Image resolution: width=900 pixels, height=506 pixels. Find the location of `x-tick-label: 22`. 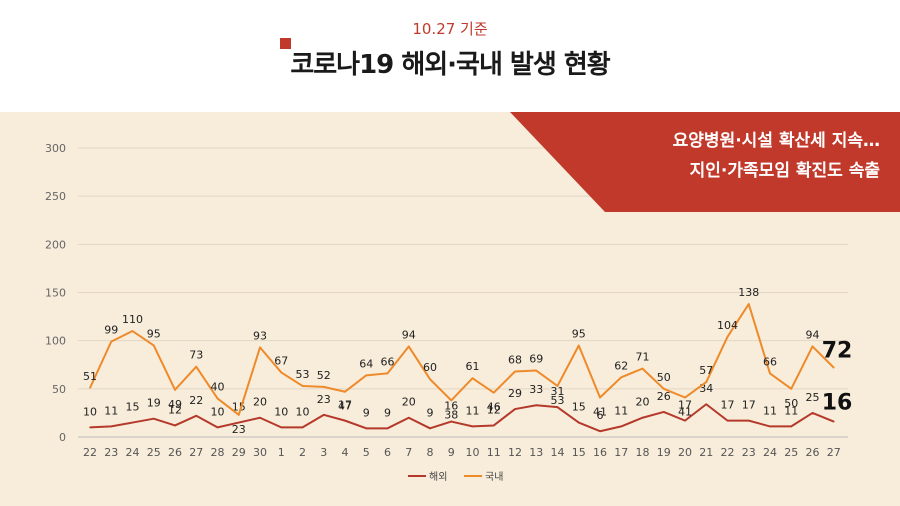

x-tick-label: 22 is located at coordinates (728, 452).